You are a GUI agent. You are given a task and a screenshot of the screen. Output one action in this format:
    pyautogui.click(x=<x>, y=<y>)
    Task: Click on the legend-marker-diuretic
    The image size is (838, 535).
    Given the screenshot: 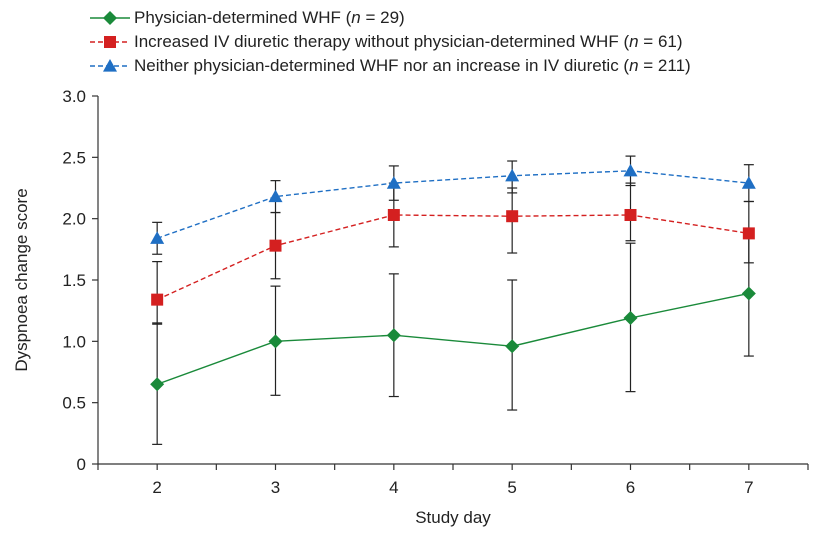 What is the action you would take?
    pyautogui.click(x=110, y=42)
    